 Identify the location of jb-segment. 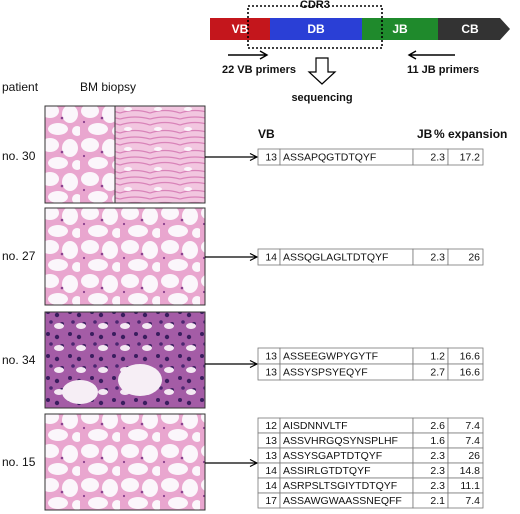
(400, 29).